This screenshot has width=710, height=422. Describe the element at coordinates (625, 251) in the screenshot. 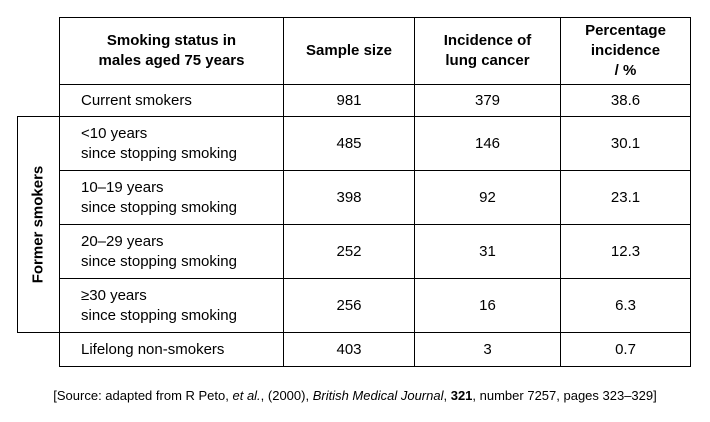

I see `percentage-cell: 12.3` at that location.